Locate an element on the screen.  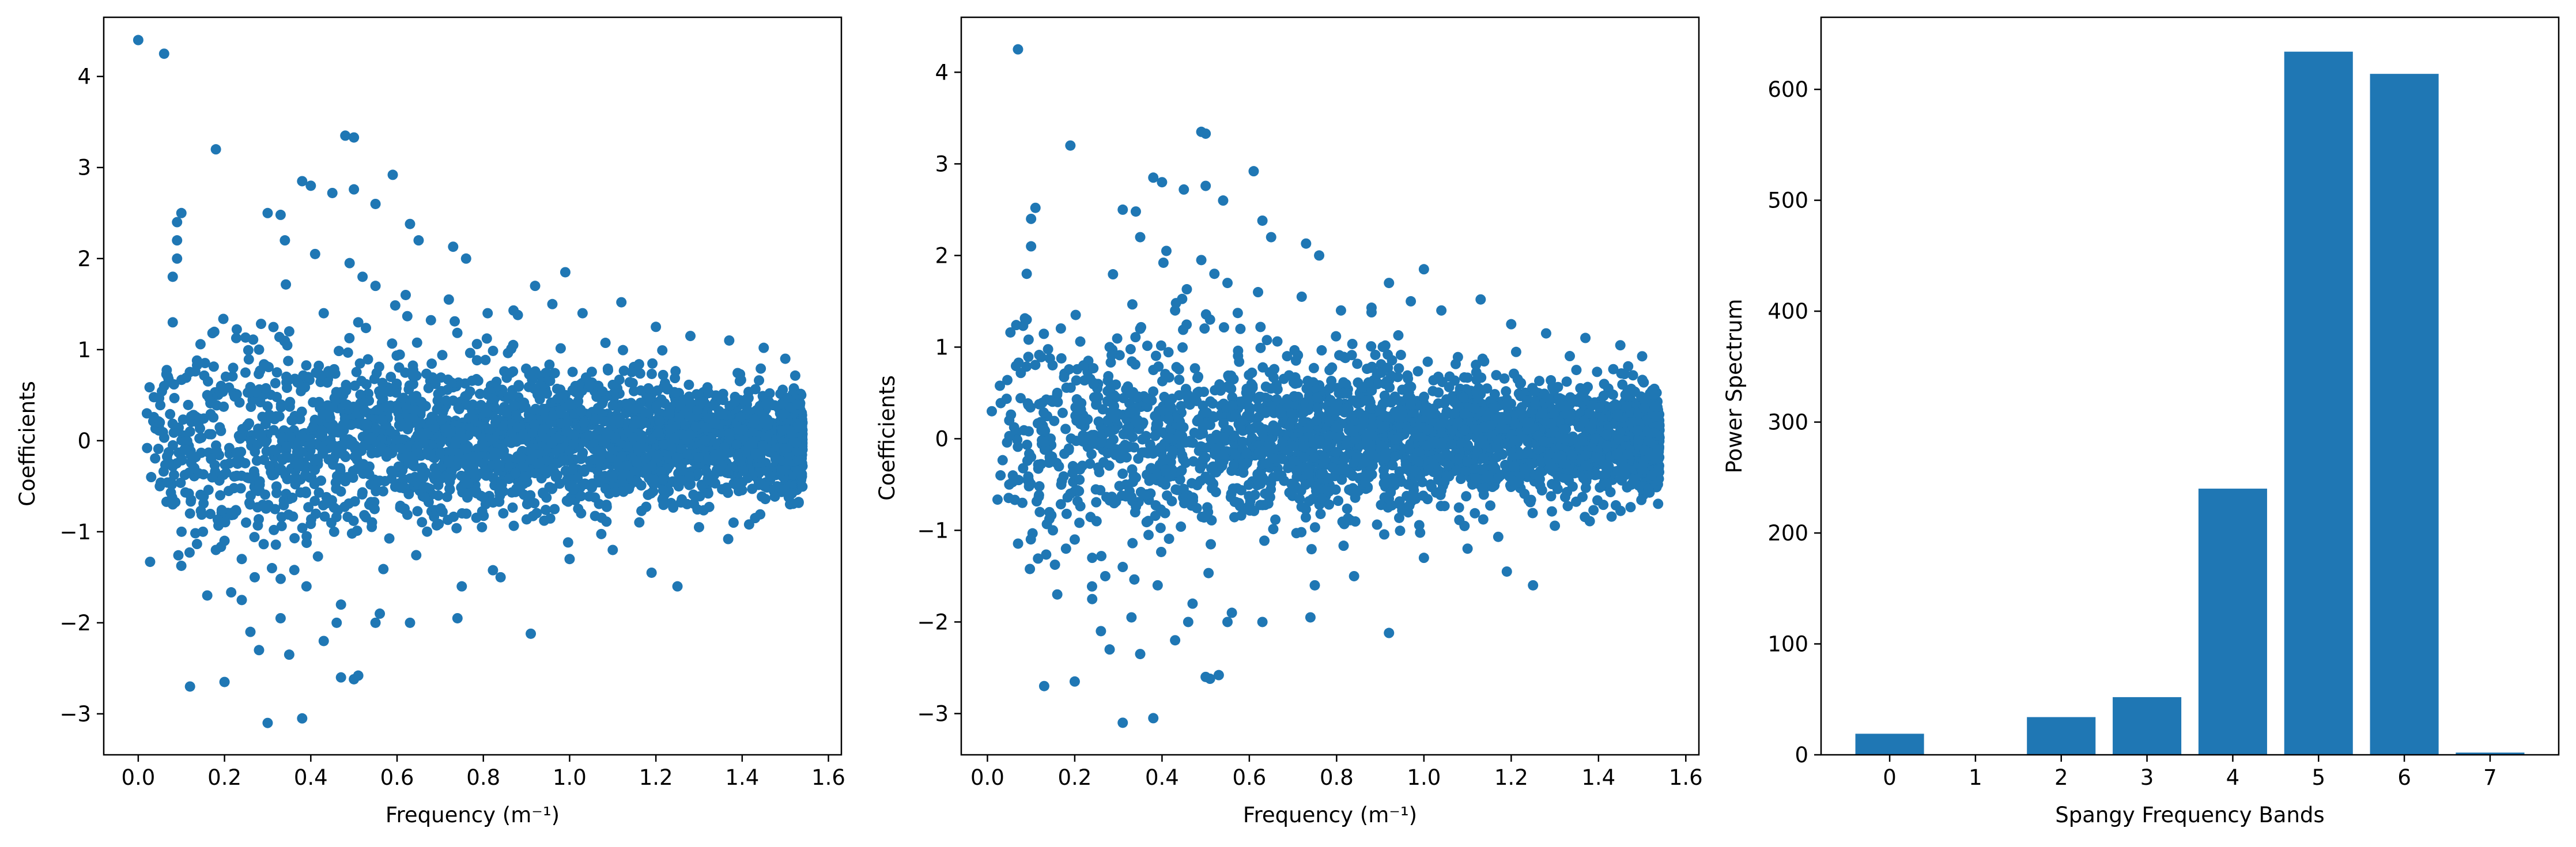
scatter-1-x-tick-label: 1.6 is located at coordinates (828, 777).